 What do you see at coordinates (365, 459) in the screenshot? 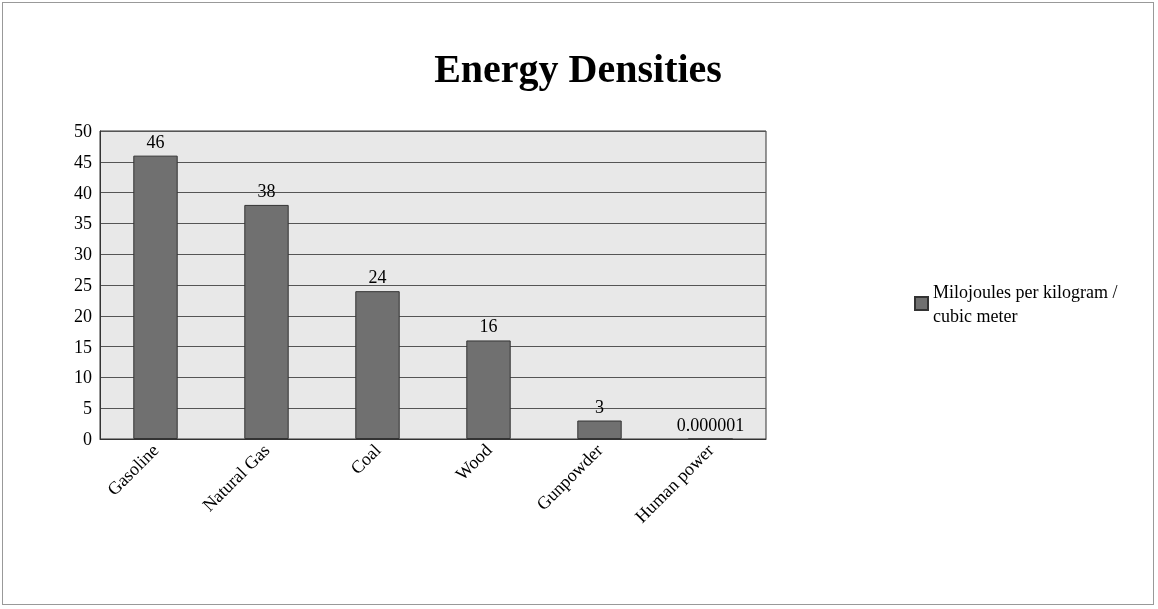
I see `x-tick-label: Coal` at bounding box center [365, 459].